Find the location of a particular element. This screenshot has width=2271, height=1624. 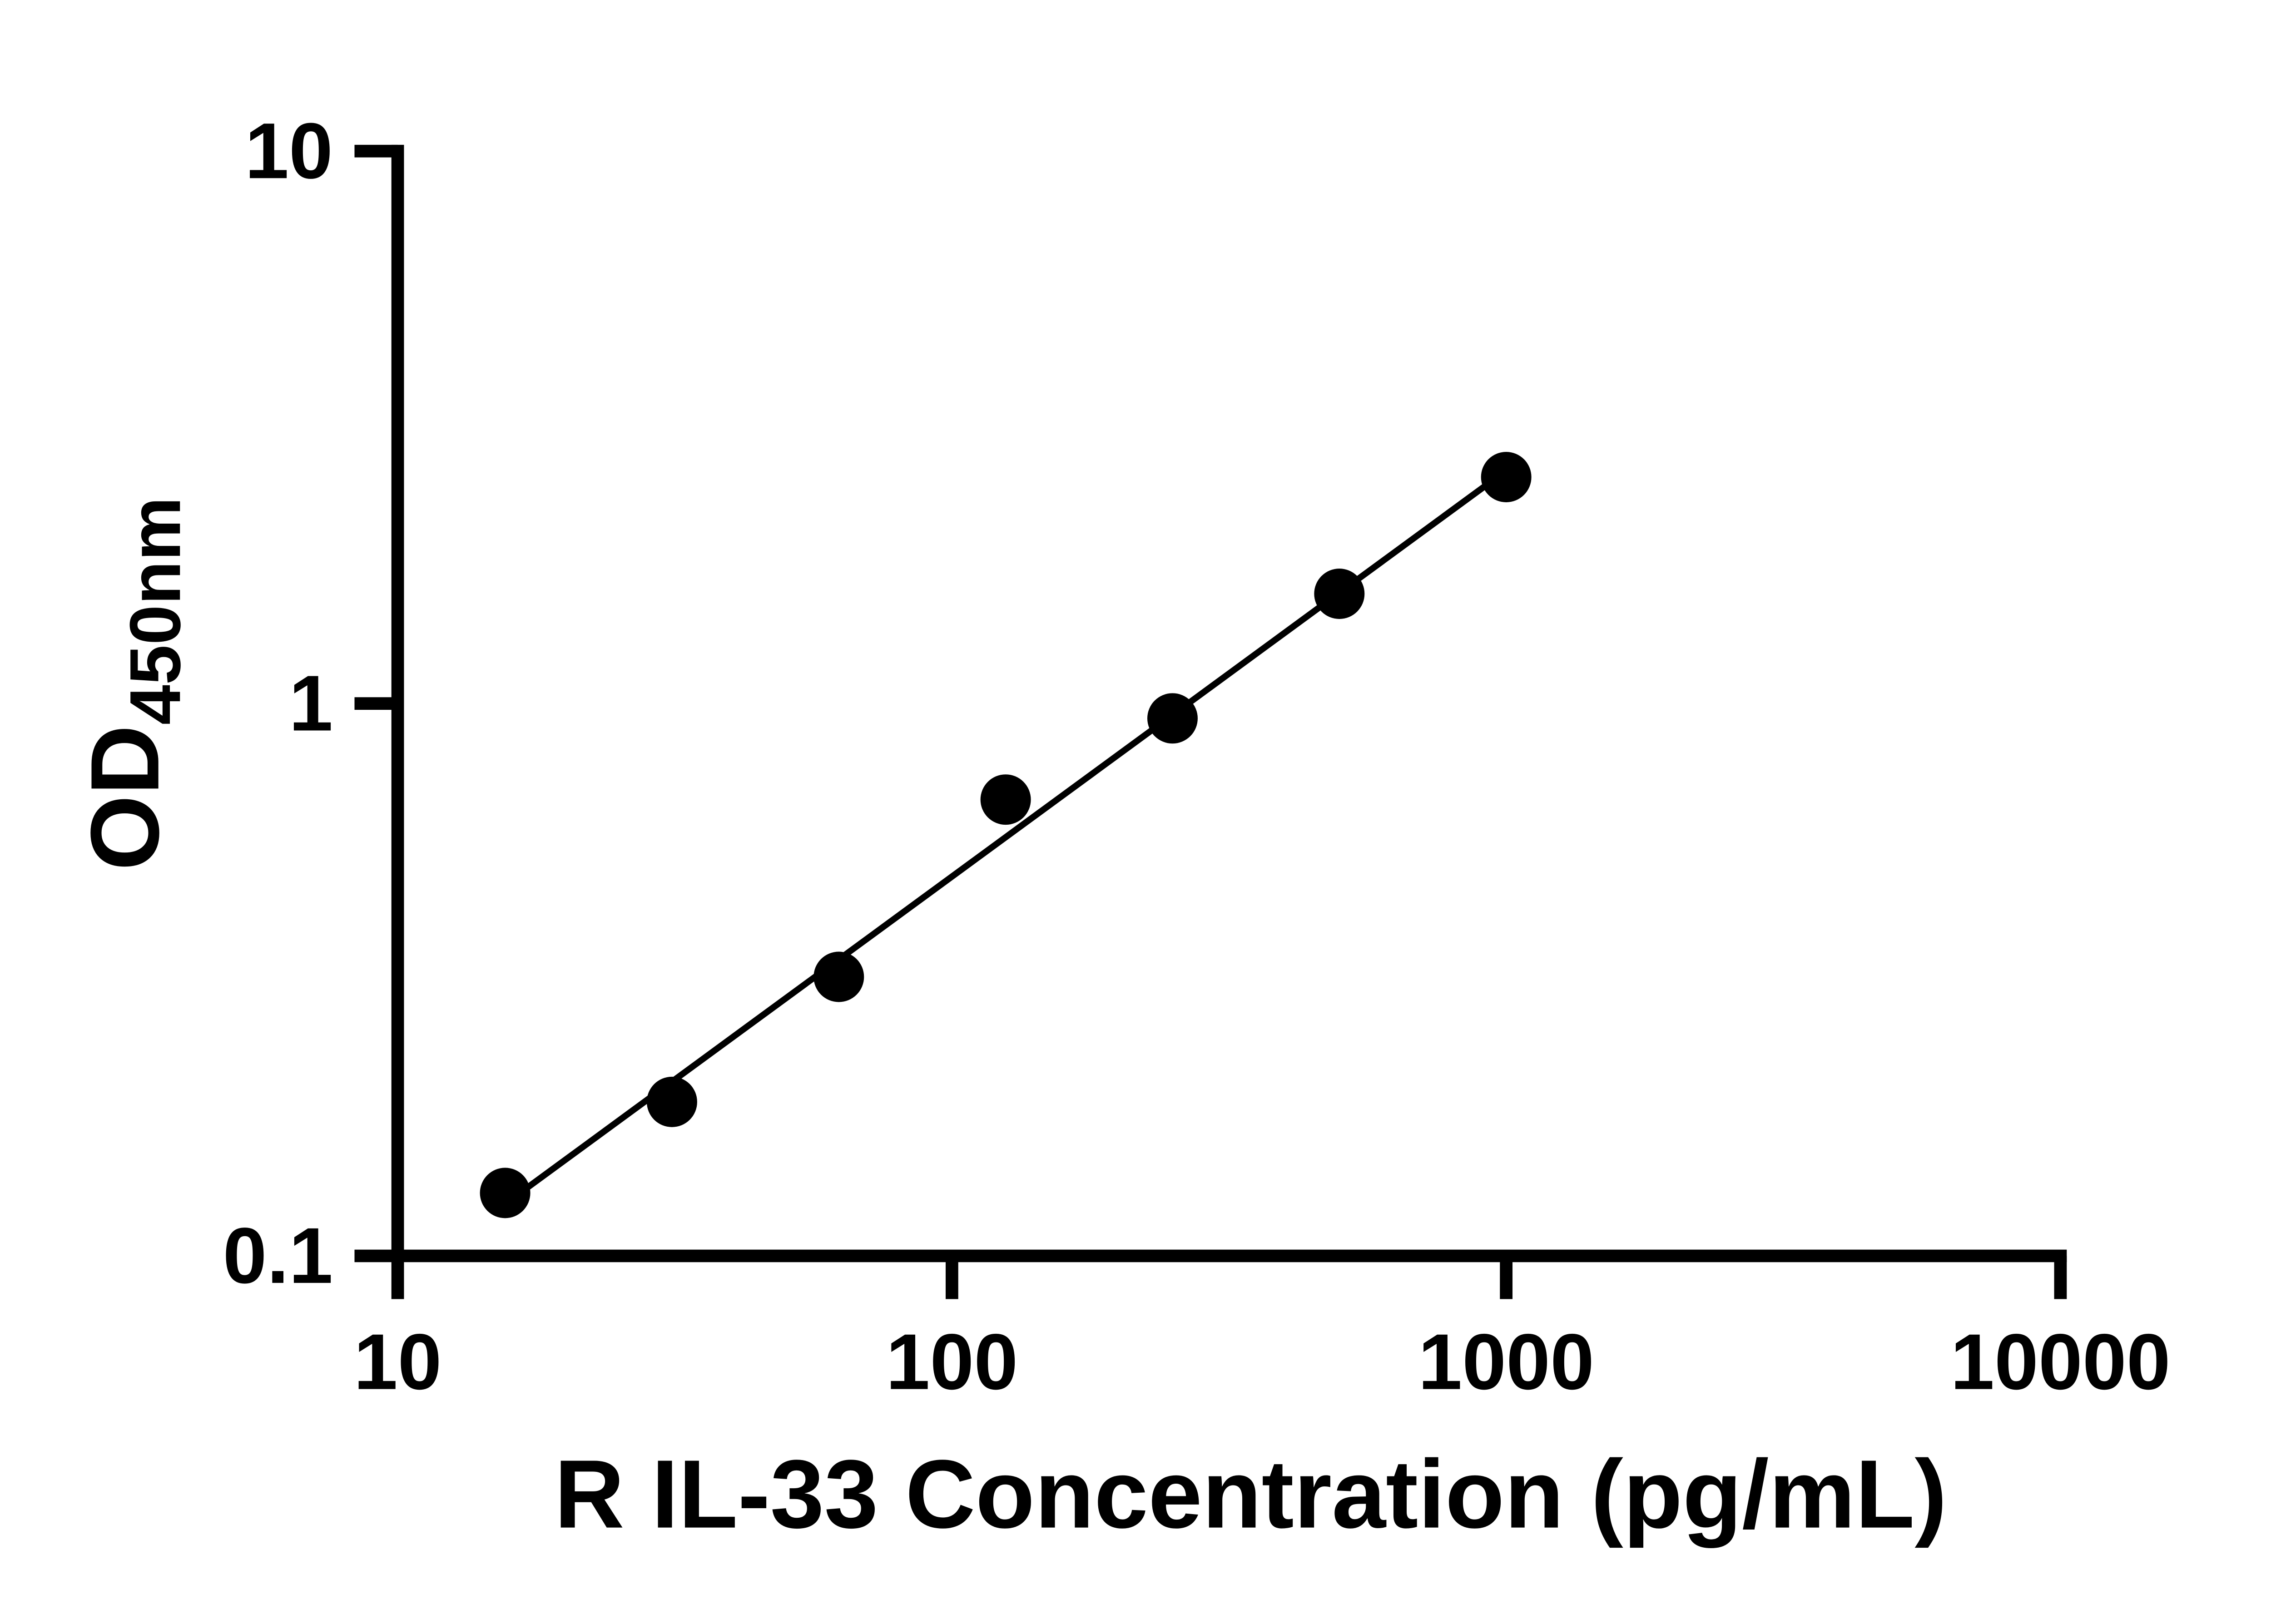

y-axis-title: OD450nm is located at coordinates (133, 684).